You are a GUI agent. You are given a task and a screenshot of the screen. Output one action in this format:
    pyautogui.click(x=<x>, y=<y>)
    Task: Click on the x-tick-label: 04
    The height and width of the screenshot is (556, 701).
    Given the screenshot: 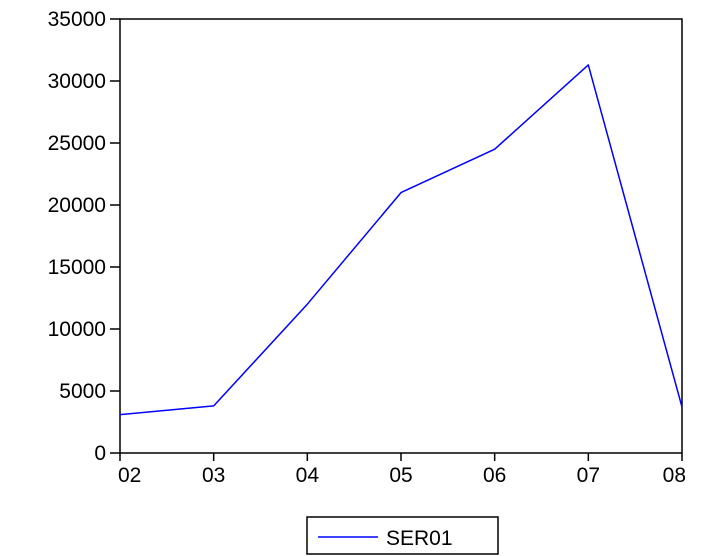 What is the action you would take?
    pyautogui.click(x=308, y=475)
    